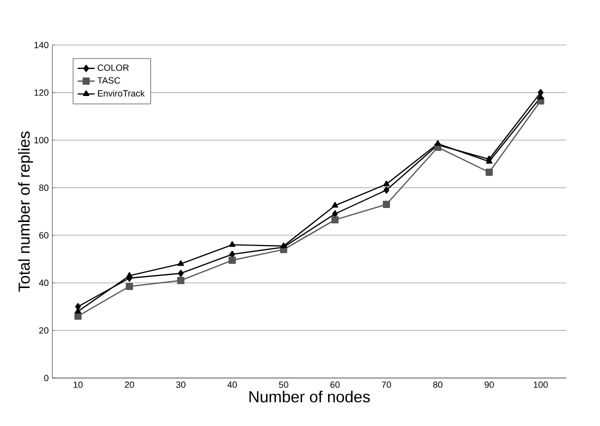 The width and height of the screenshot is (600, 426). I want to click on y-tick-label: 100, so click(41, 140).